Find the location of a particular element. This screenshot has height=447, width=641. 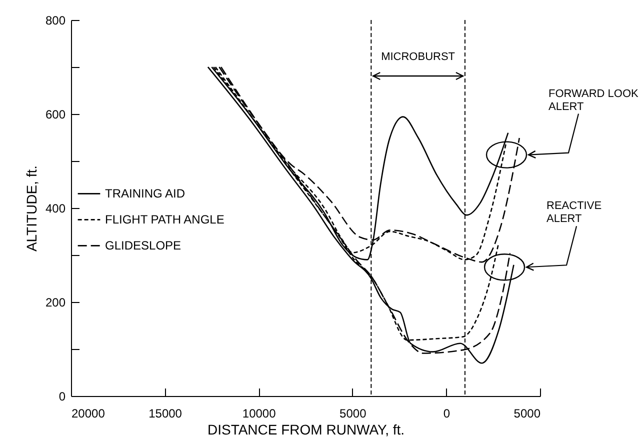

x-axis-title: DISTANCE FROM RUNWAY, ft. is located at coordinates (306, 430).